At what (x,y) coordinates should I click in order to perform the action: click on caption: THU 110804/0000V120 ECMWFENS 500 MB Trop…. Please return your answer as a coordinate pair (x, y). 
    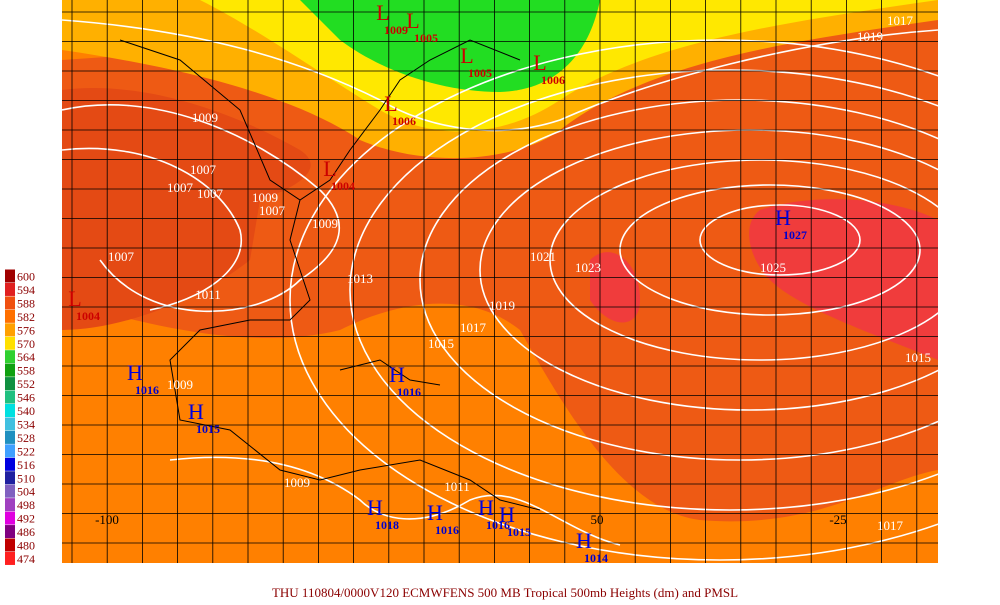
    Looking at the image, I should click on (505, 592).